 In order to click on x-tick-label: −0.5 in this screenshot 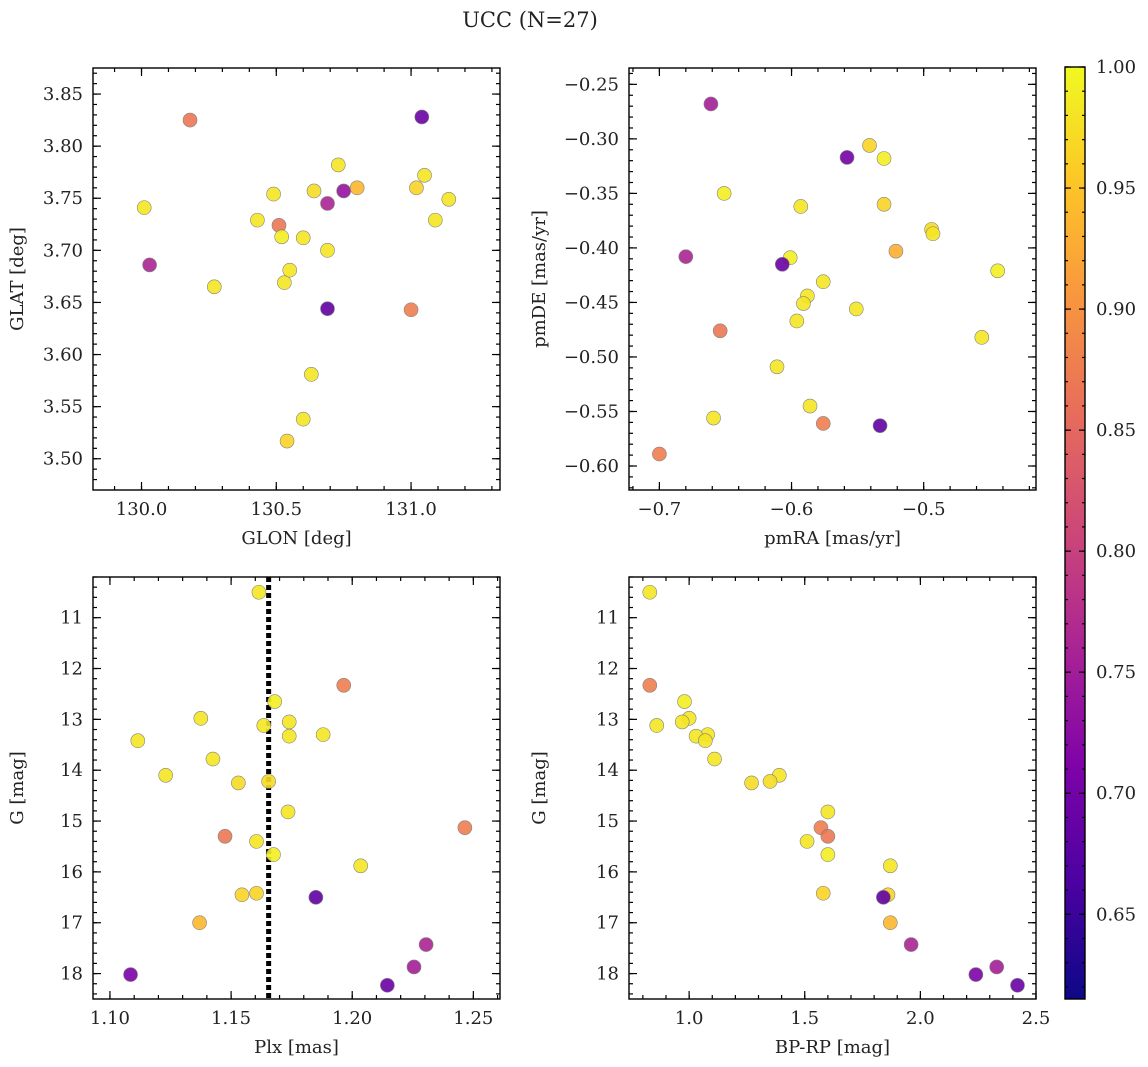, I will do `click(924, 509)`.